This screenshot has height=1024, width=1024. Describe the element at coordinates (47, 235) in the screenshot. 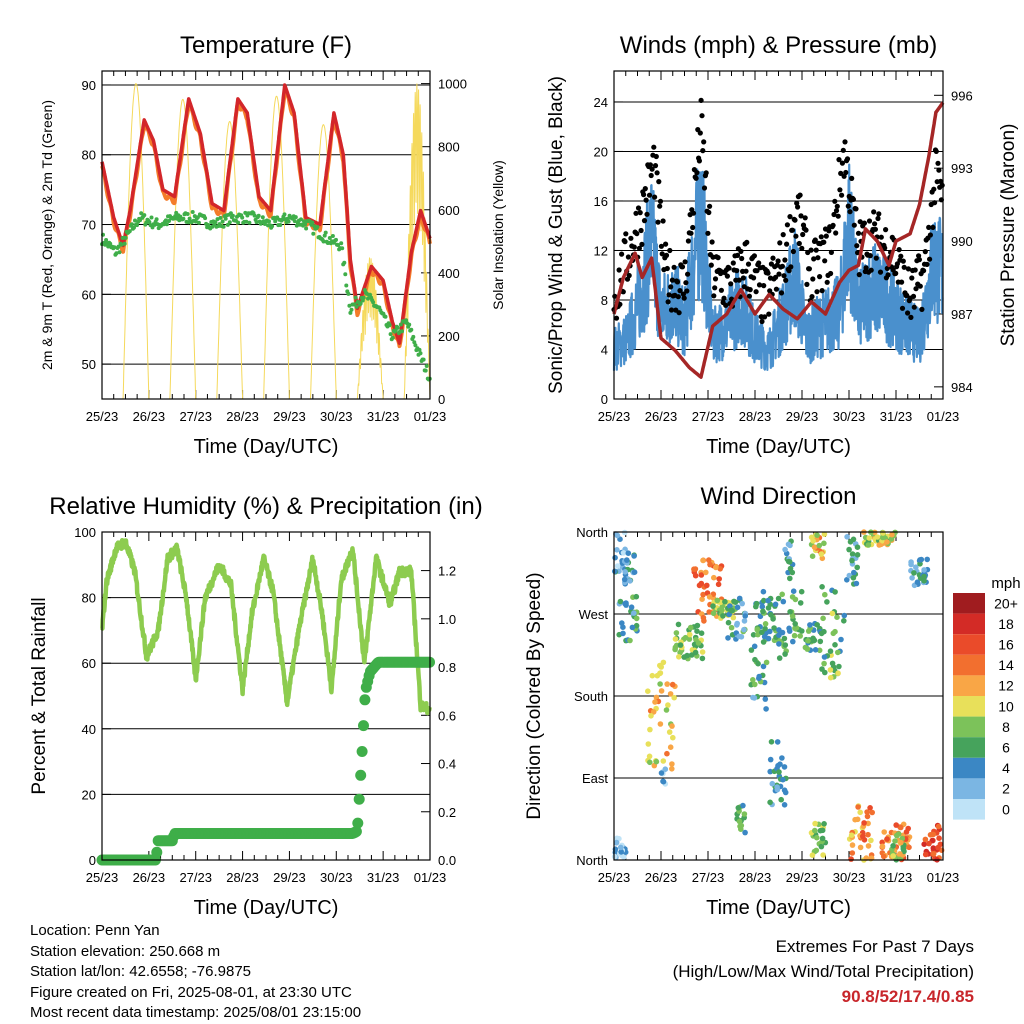

I see `y-axis-label: 2m & 9m T (Red, Orange) & 2m Td (Green)` at that location.